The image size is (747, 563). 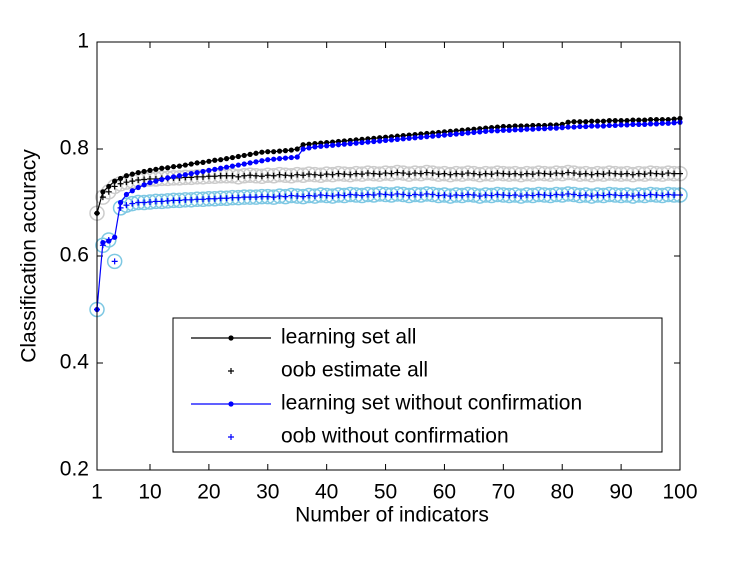 I want to click on x-tick-label: 1, so click(x=97, y=492).